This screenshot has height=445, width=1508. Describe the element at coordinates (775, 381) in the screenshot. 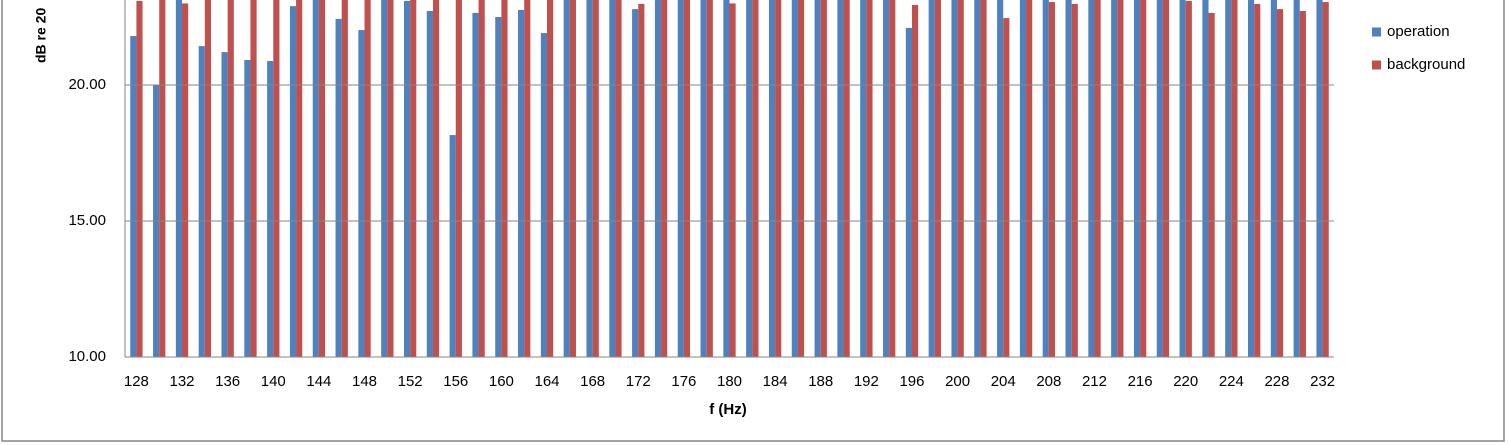

I see `x-tick-label: 184` at that location.